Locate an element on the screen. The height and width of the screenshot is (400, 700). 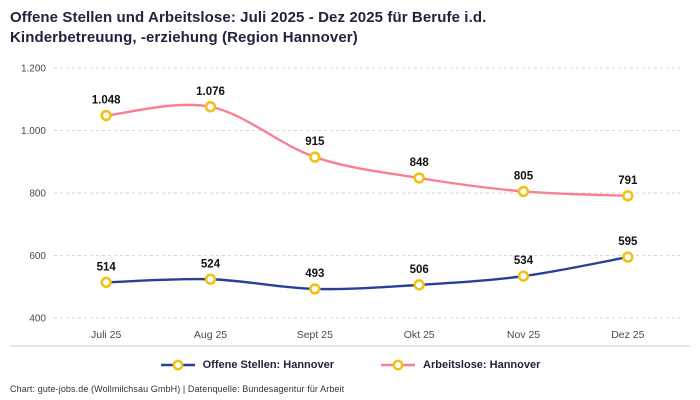
legend-item: Arbeitslose: Hannover is located at coordinates (460, 365).